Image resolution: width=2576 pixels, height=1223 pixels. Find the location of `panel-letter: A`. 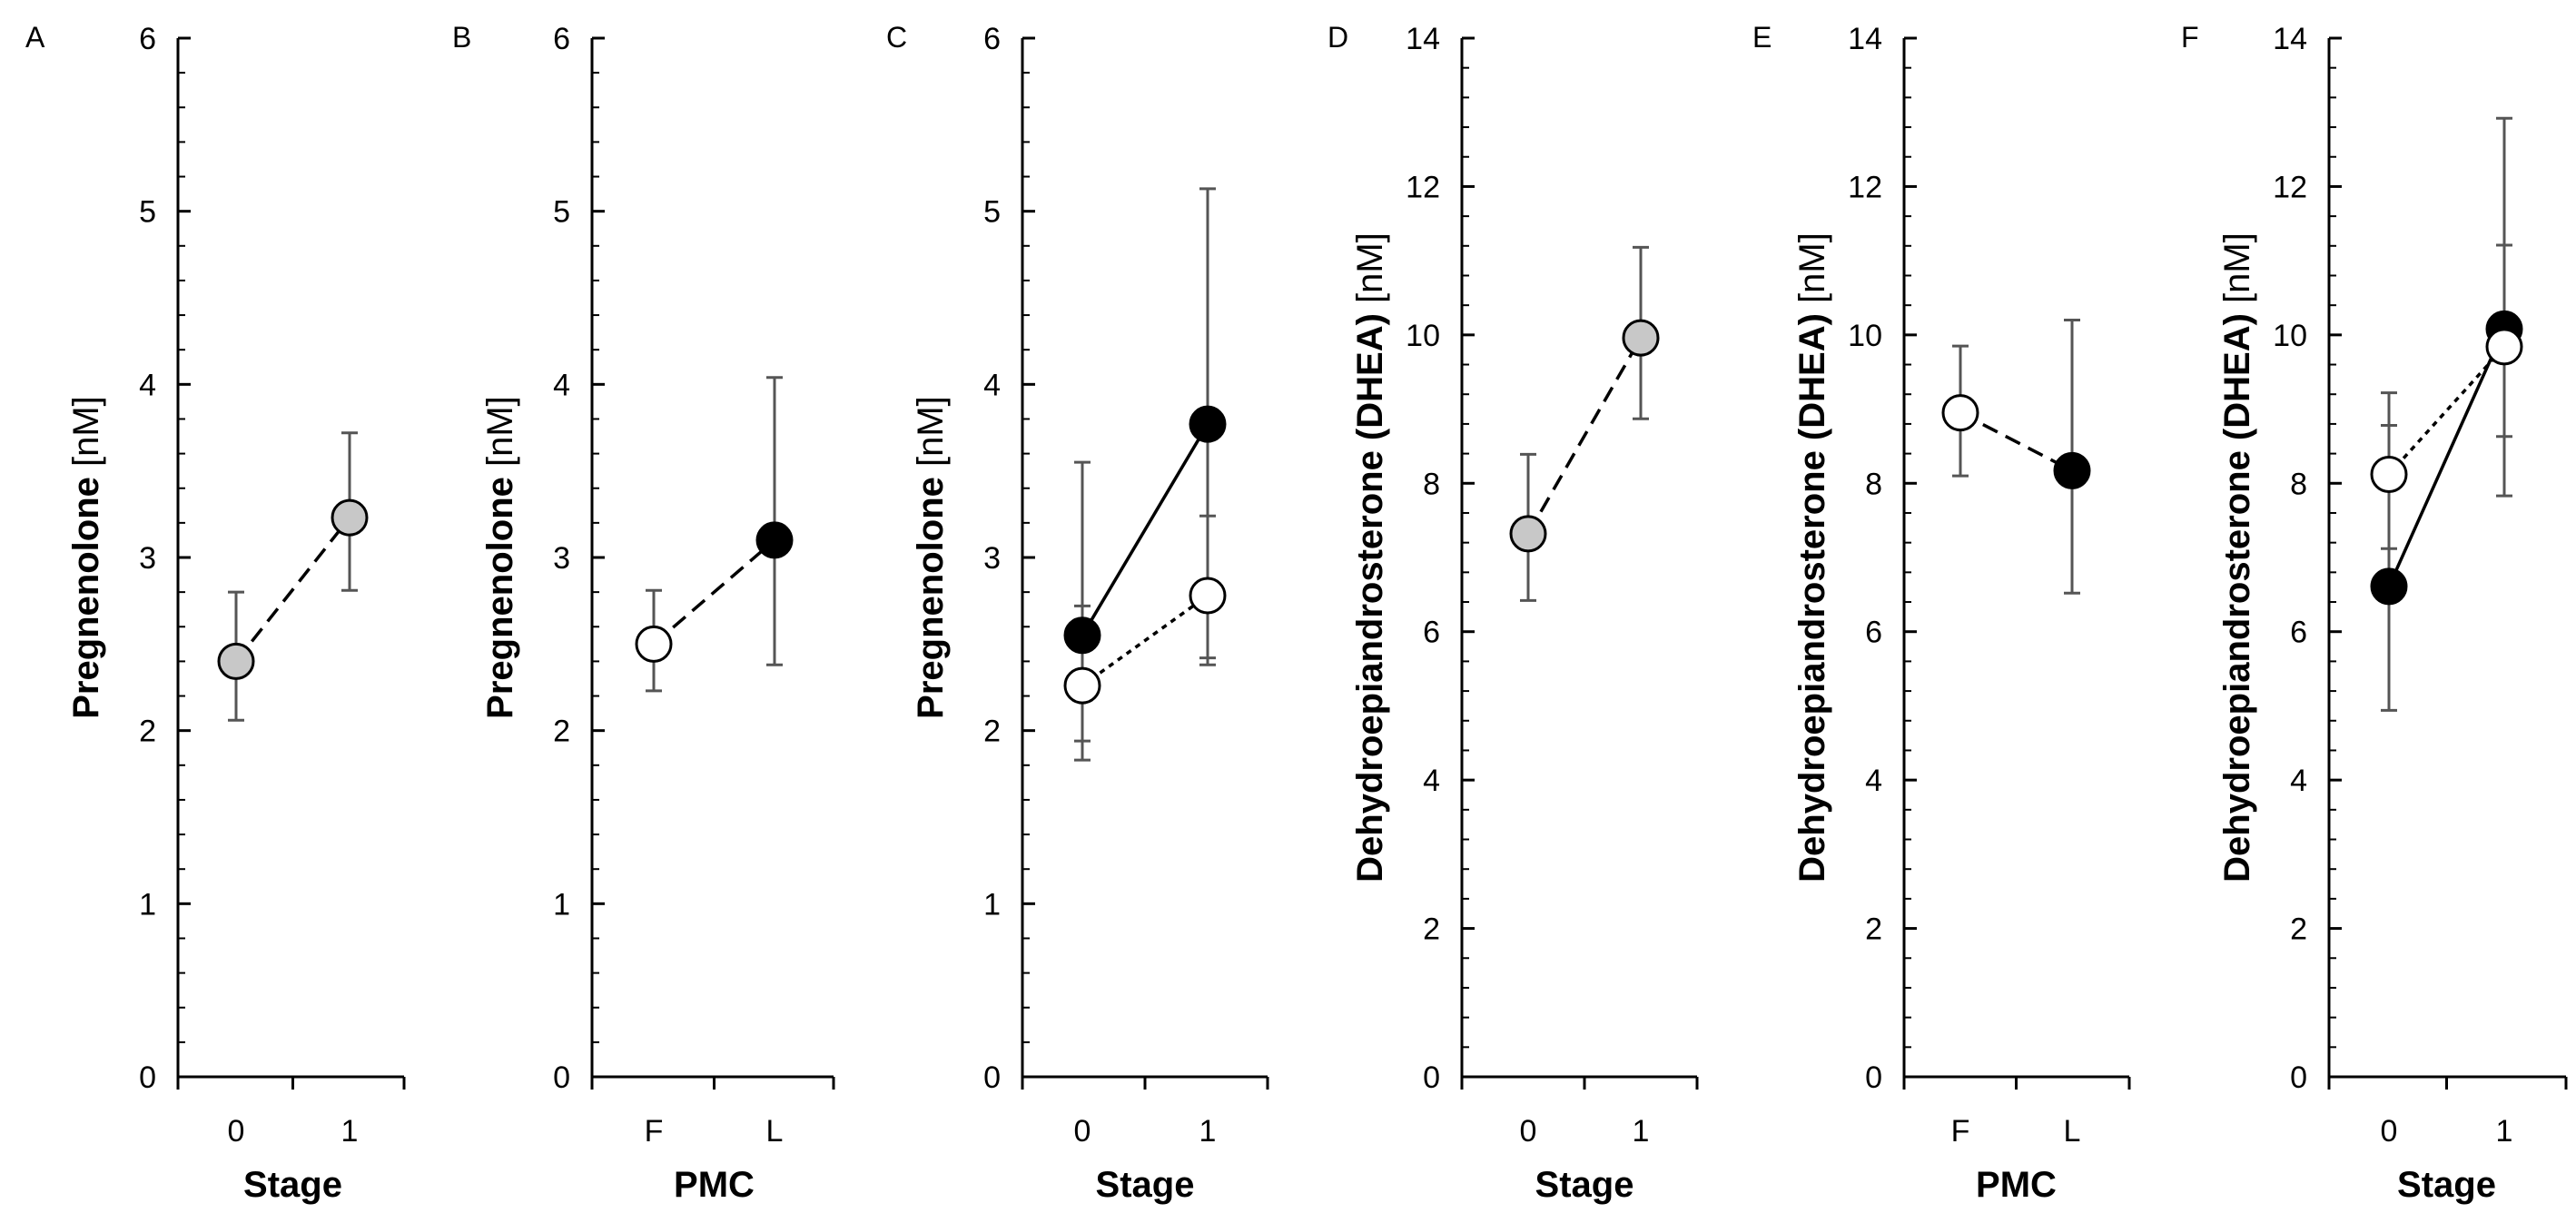

panel-letter: A is located at coordinates (35, 38).